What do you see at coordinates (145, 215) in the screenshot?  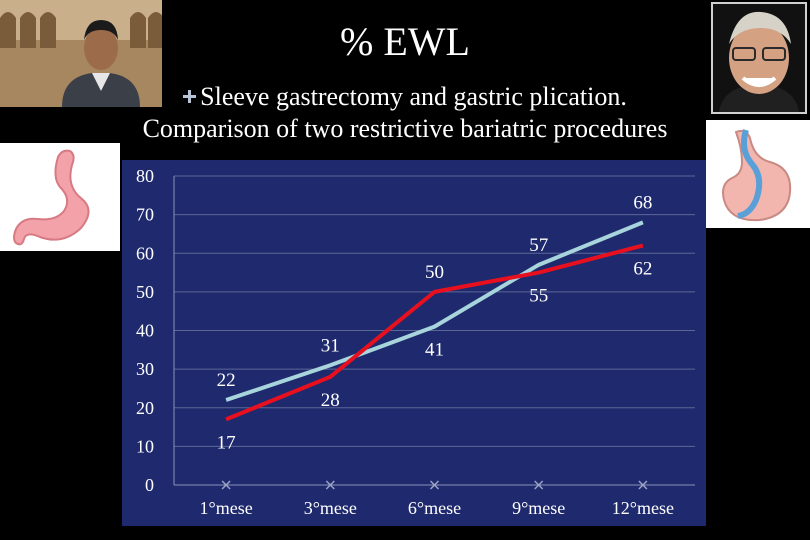 I see `y-tick-label: 70` at bounding box center [145, 215].